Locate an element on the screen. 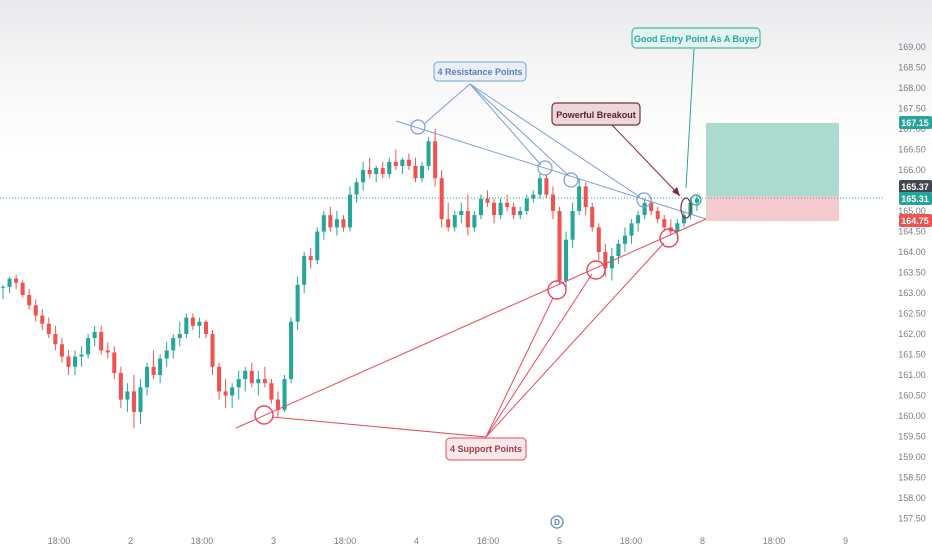  time-axis: 18:00 2 18:00 3 18:00 4 18:00 5 18:00 8 18:00 9 is located at coordinates (448, 541).